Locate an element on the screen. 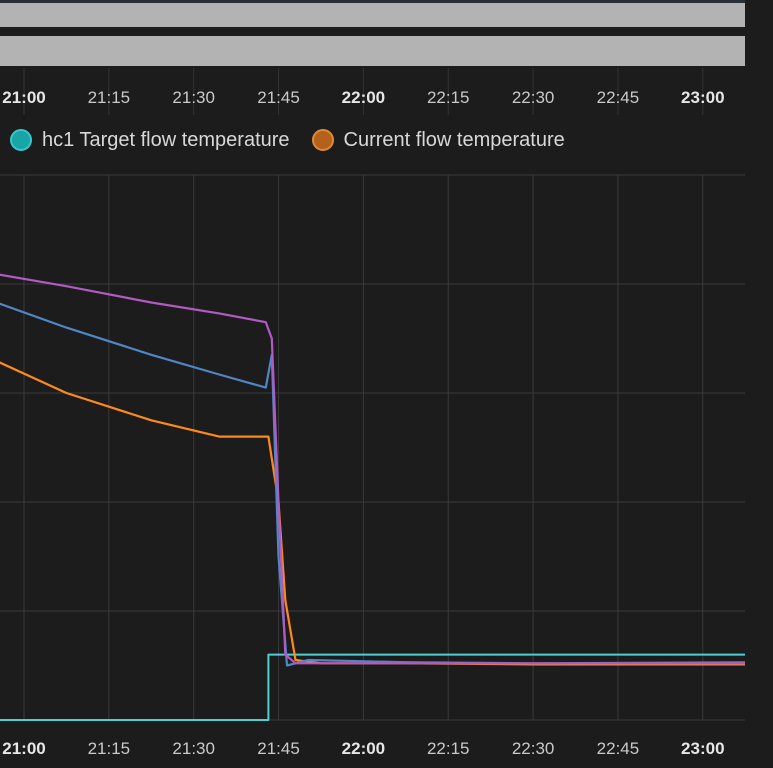 The height and width of the screenshot is (768, 773). top-border is located at coordinates (386, 1).